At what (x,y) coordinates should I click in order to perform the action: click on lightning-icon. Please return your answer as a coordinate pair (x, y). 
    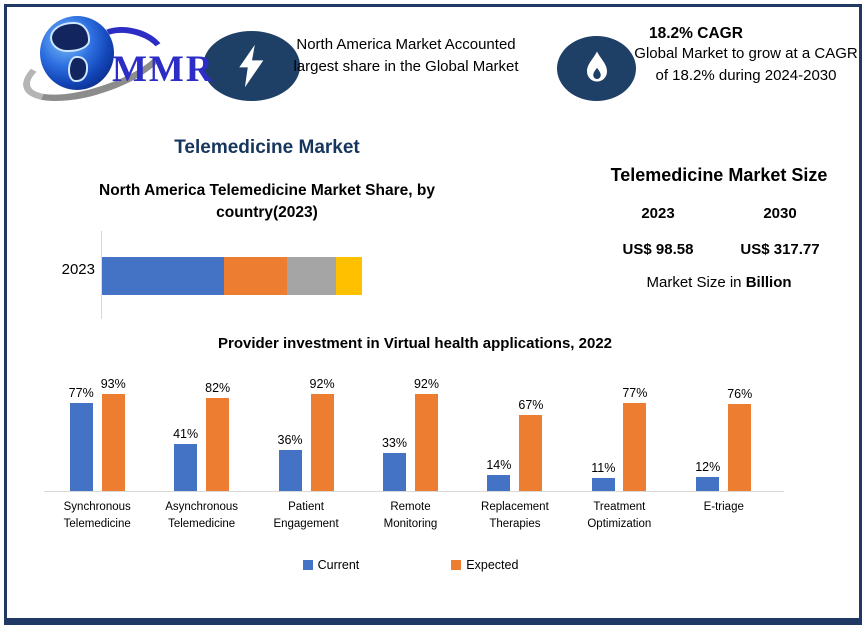
    Looking at the image, I should click on (251, 66).